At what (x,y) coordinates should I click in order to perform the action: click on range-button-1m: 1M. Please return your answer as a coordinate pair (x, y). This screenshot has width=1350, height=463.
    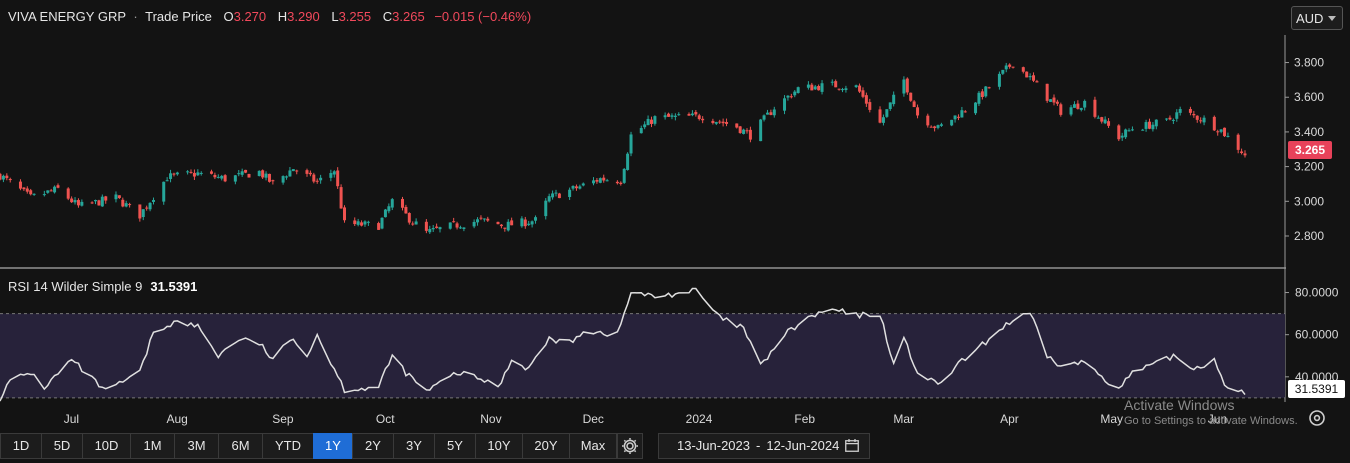
    Looking at the image, I should click on (152, 446).